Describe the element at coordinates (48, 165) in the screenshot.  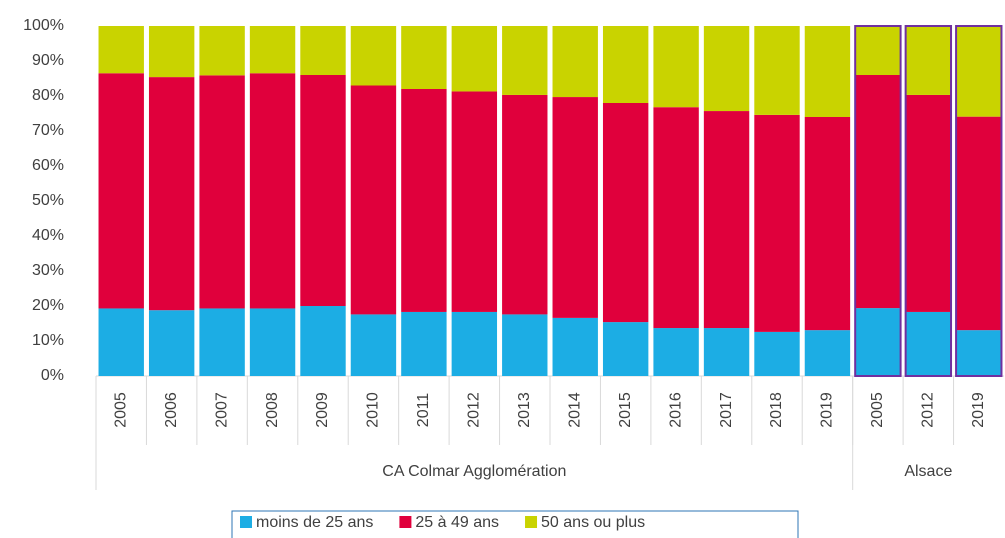
I see `y-tick-label: 60%` at that location.